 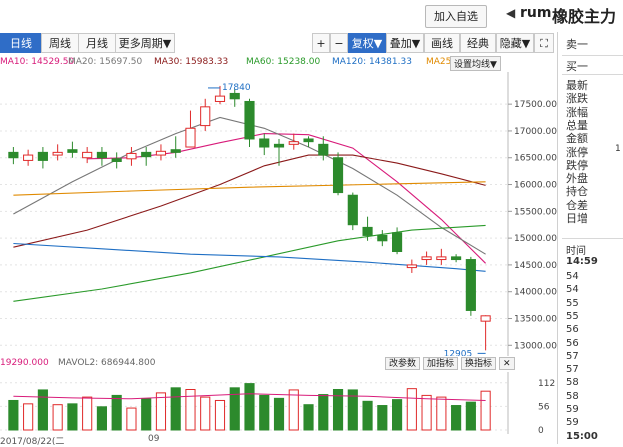 I want to click on draw-line-button: 画线, so click(x=442, y=43).